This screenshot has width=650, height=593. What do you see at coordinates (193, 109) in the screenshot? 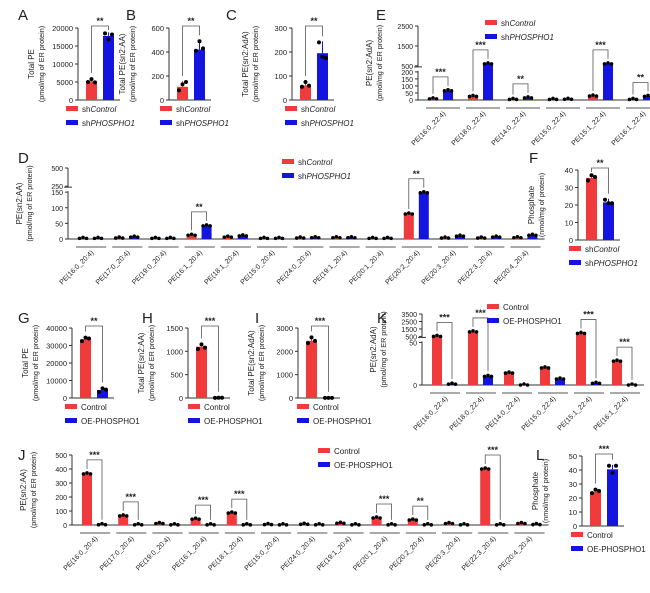
I see `legend-label-control: shControl` at bounding box center [193, 109].